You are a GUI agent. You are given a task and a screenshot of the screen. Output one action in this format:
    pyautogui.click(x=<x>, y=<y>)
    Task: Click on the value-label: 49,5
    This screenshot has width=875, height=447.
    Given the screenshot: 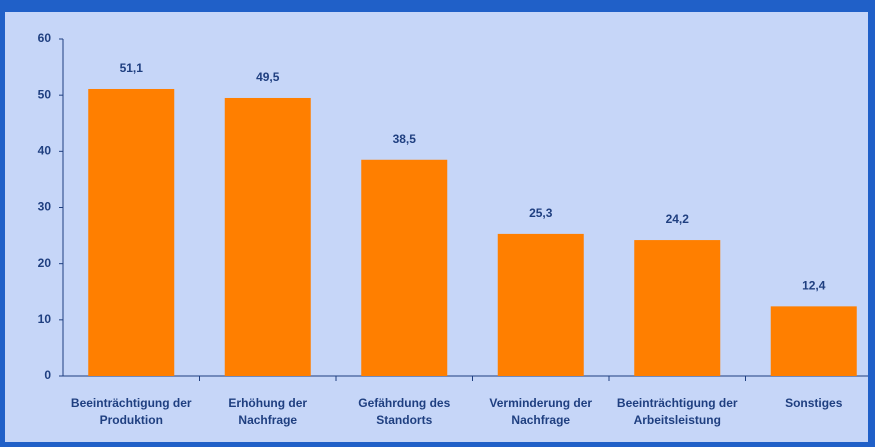 What is the action you would take?
    pyautogui.click(x=268, y=77)
    